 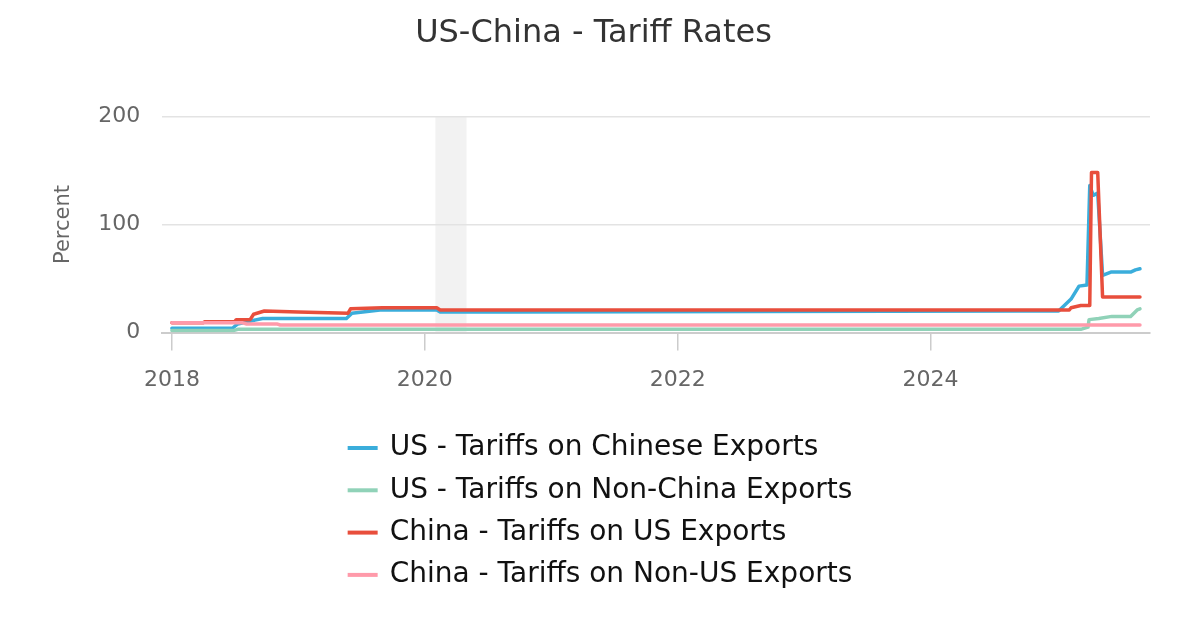 What do you see at coordinates (62, 224) in the screenshot?
I see `y-axis-title: Percent` at bounding box center [62, 224].